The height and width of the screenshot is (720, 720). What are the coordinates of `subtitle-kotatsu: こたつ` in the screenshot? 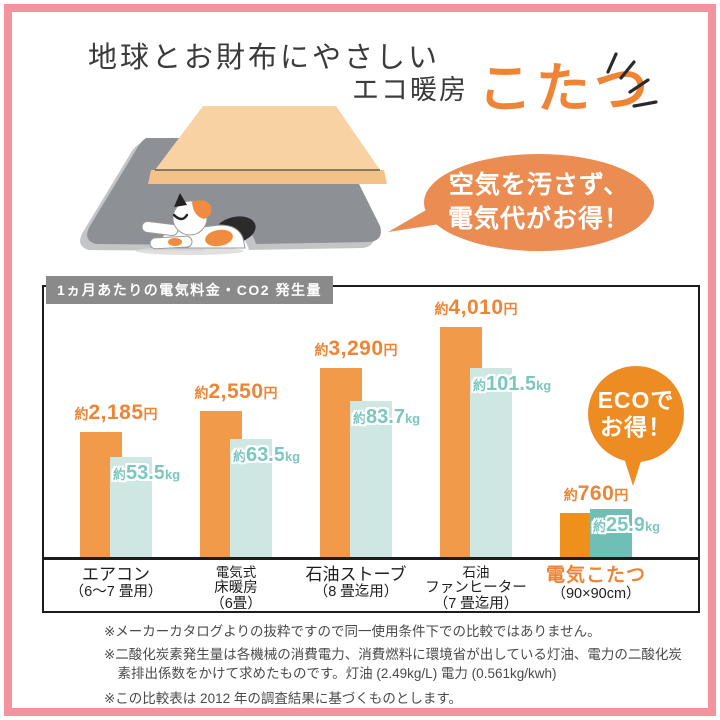 It's located at (565, 89).